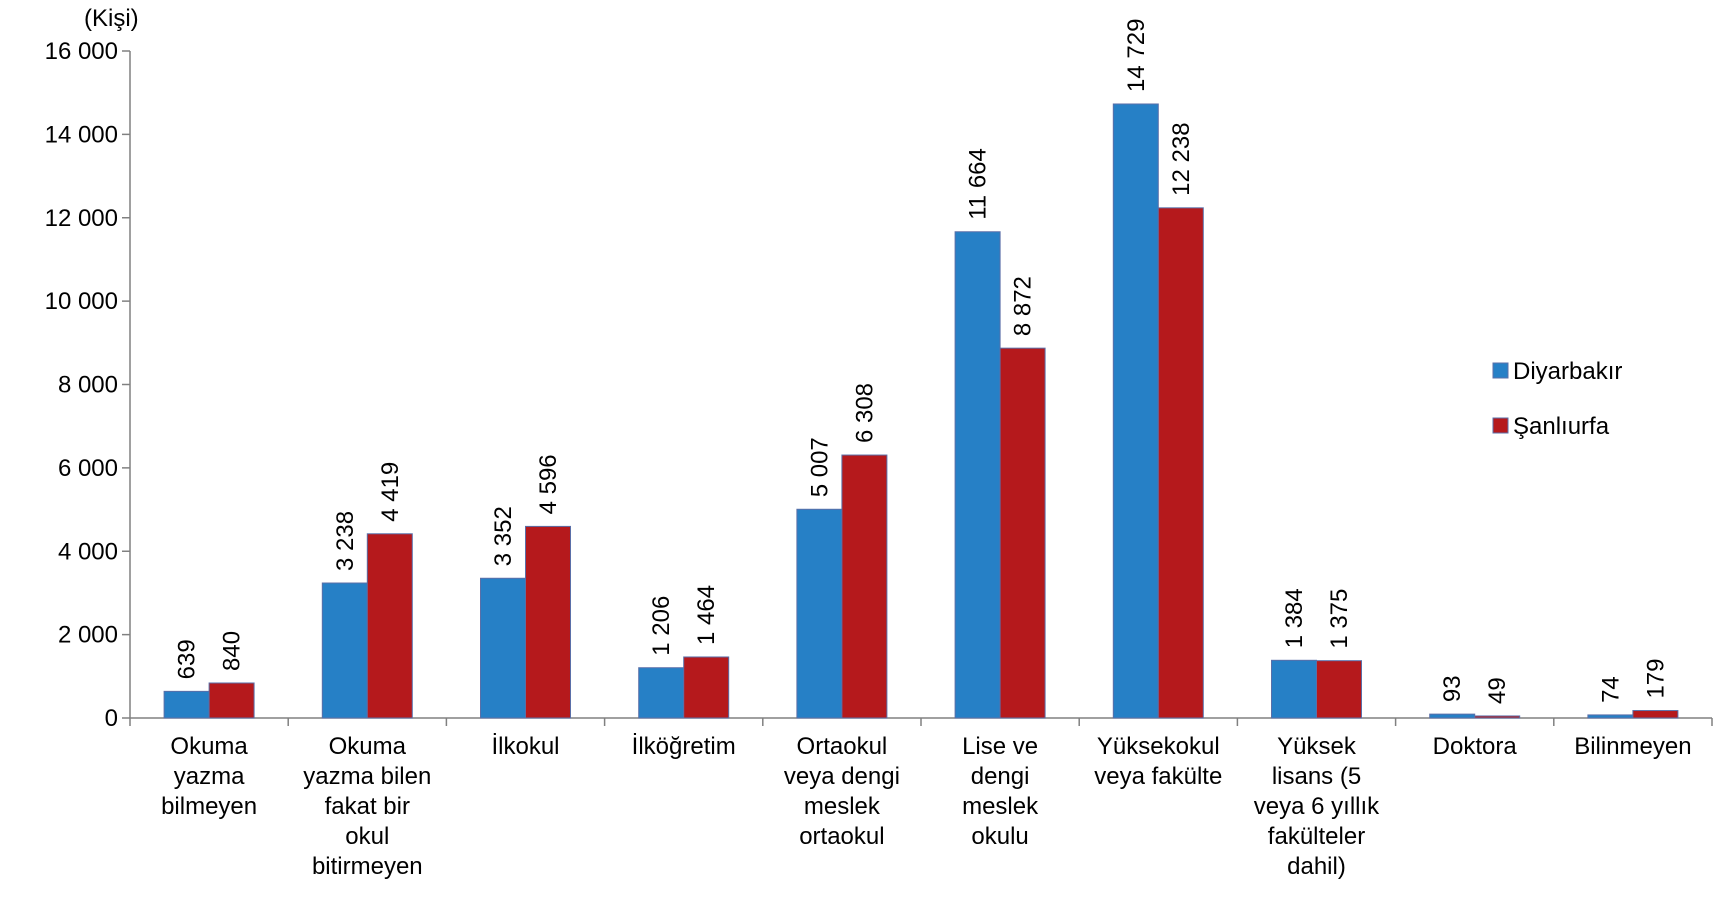 The image size is (1721, 900). Describe the element at coordinates (661, 626) in the screenshot. I see `data-label: 1 206` at that location.